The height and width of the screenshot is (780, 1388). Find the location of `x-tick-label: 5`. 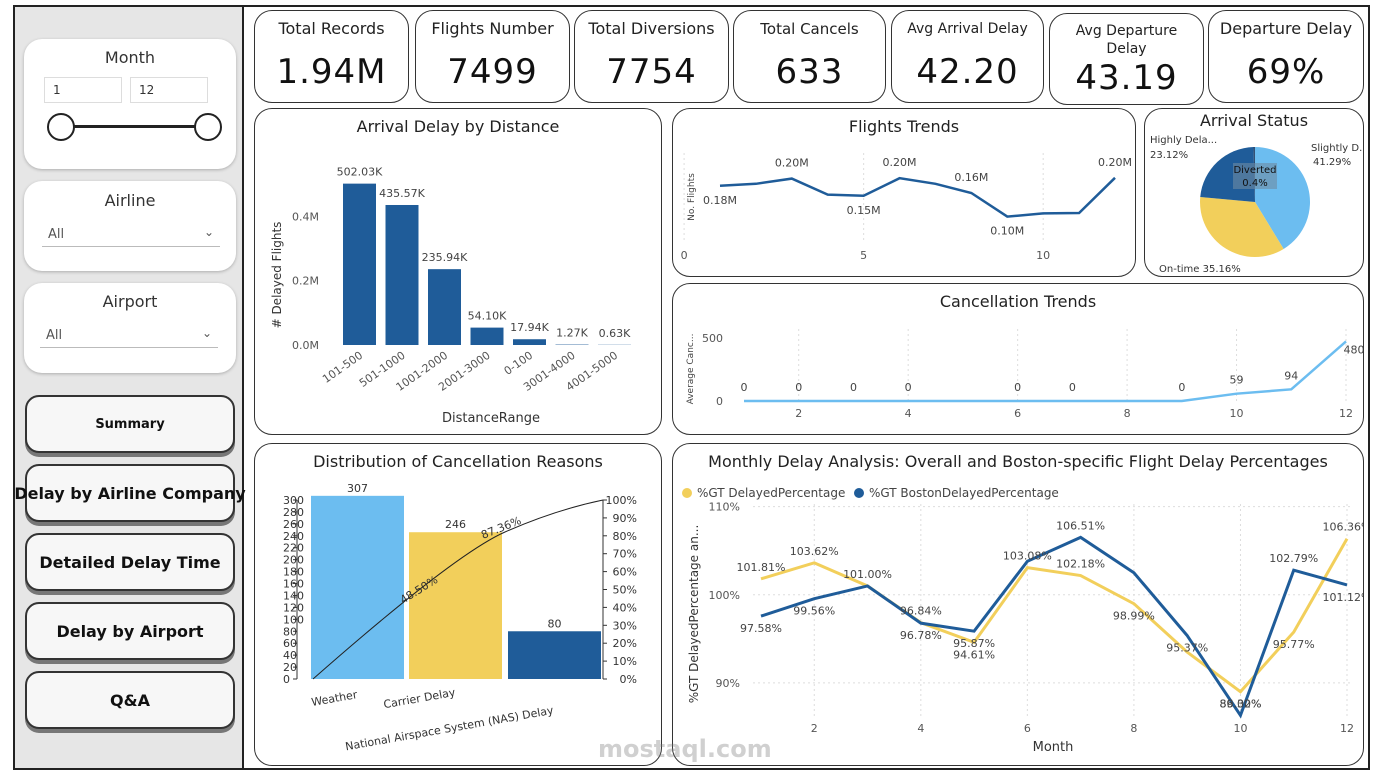

x-tick-label: 5 is located at coordinates (863, 255).